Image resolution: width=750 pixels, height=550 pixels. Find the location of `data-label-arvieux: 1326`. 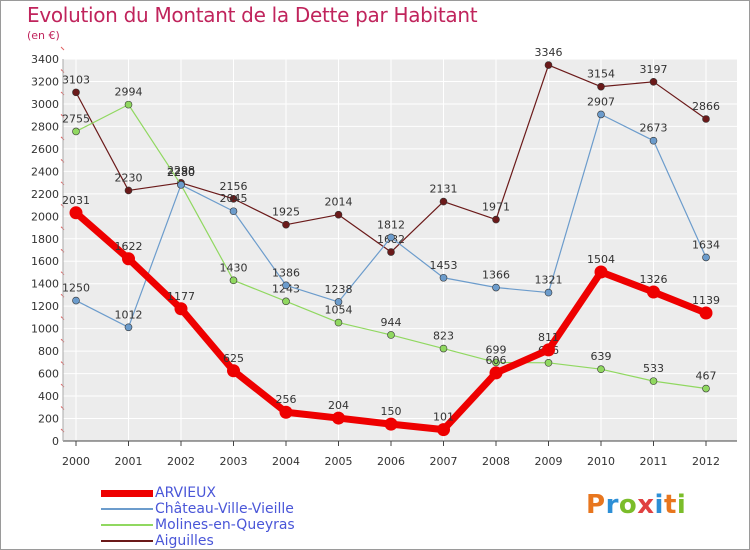

data-label-arvieux: 1326 is located at coordinates (654, 279).